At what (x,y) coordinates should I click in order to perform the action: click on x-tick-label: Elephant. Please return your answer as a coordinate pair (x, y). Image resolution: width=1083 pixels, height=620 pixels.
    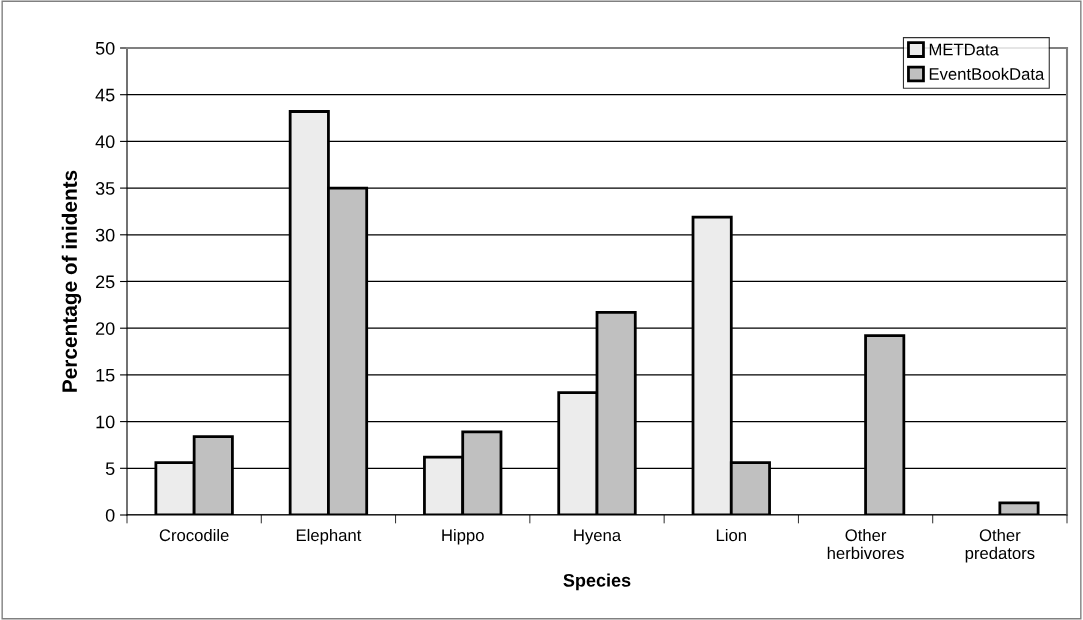
    Looking at the image, I should click on (329, 536).